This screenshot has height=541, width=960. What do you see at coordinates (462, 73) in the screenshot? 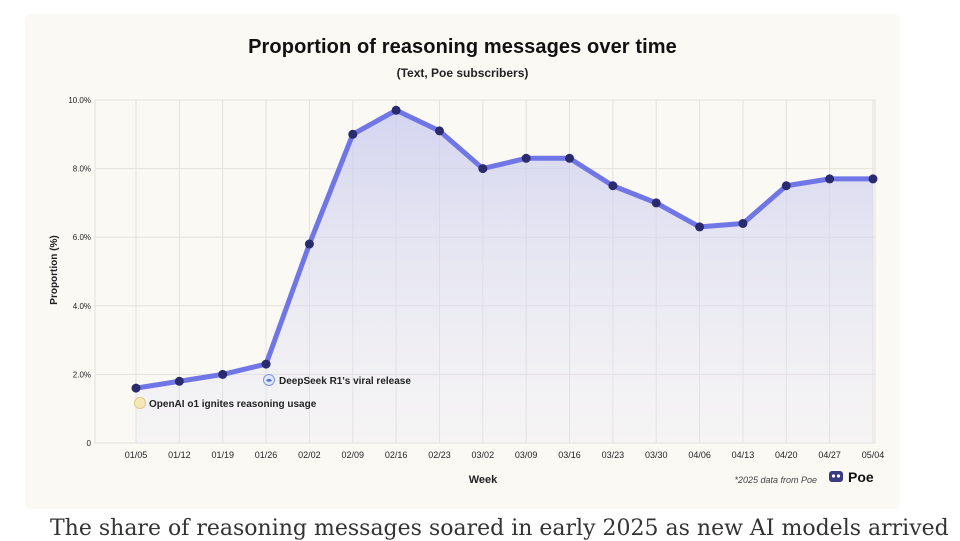
I see `chart-subtitle: (Text, Poe subscribers)` at bounding box center [462, 73].